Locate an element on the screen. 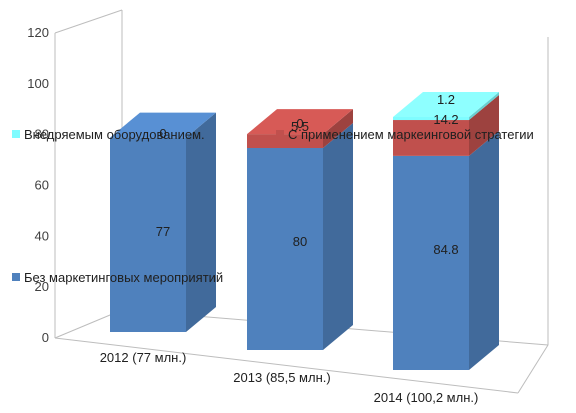  legend-label-no-marketing: Без маркетинговых мероприятий is located at coordinates (123, 277).